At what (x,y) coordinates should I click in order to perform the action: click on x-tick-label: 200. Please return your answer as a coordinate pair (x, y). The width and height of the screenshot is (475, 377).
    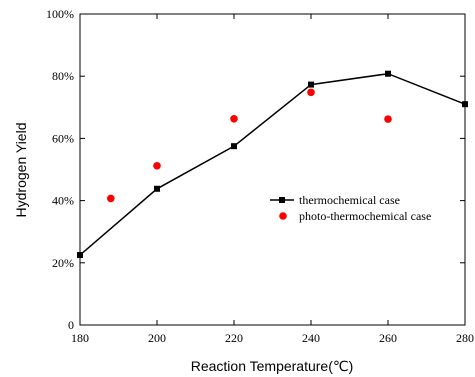
    Looking at the image, I should click on (157, 338).